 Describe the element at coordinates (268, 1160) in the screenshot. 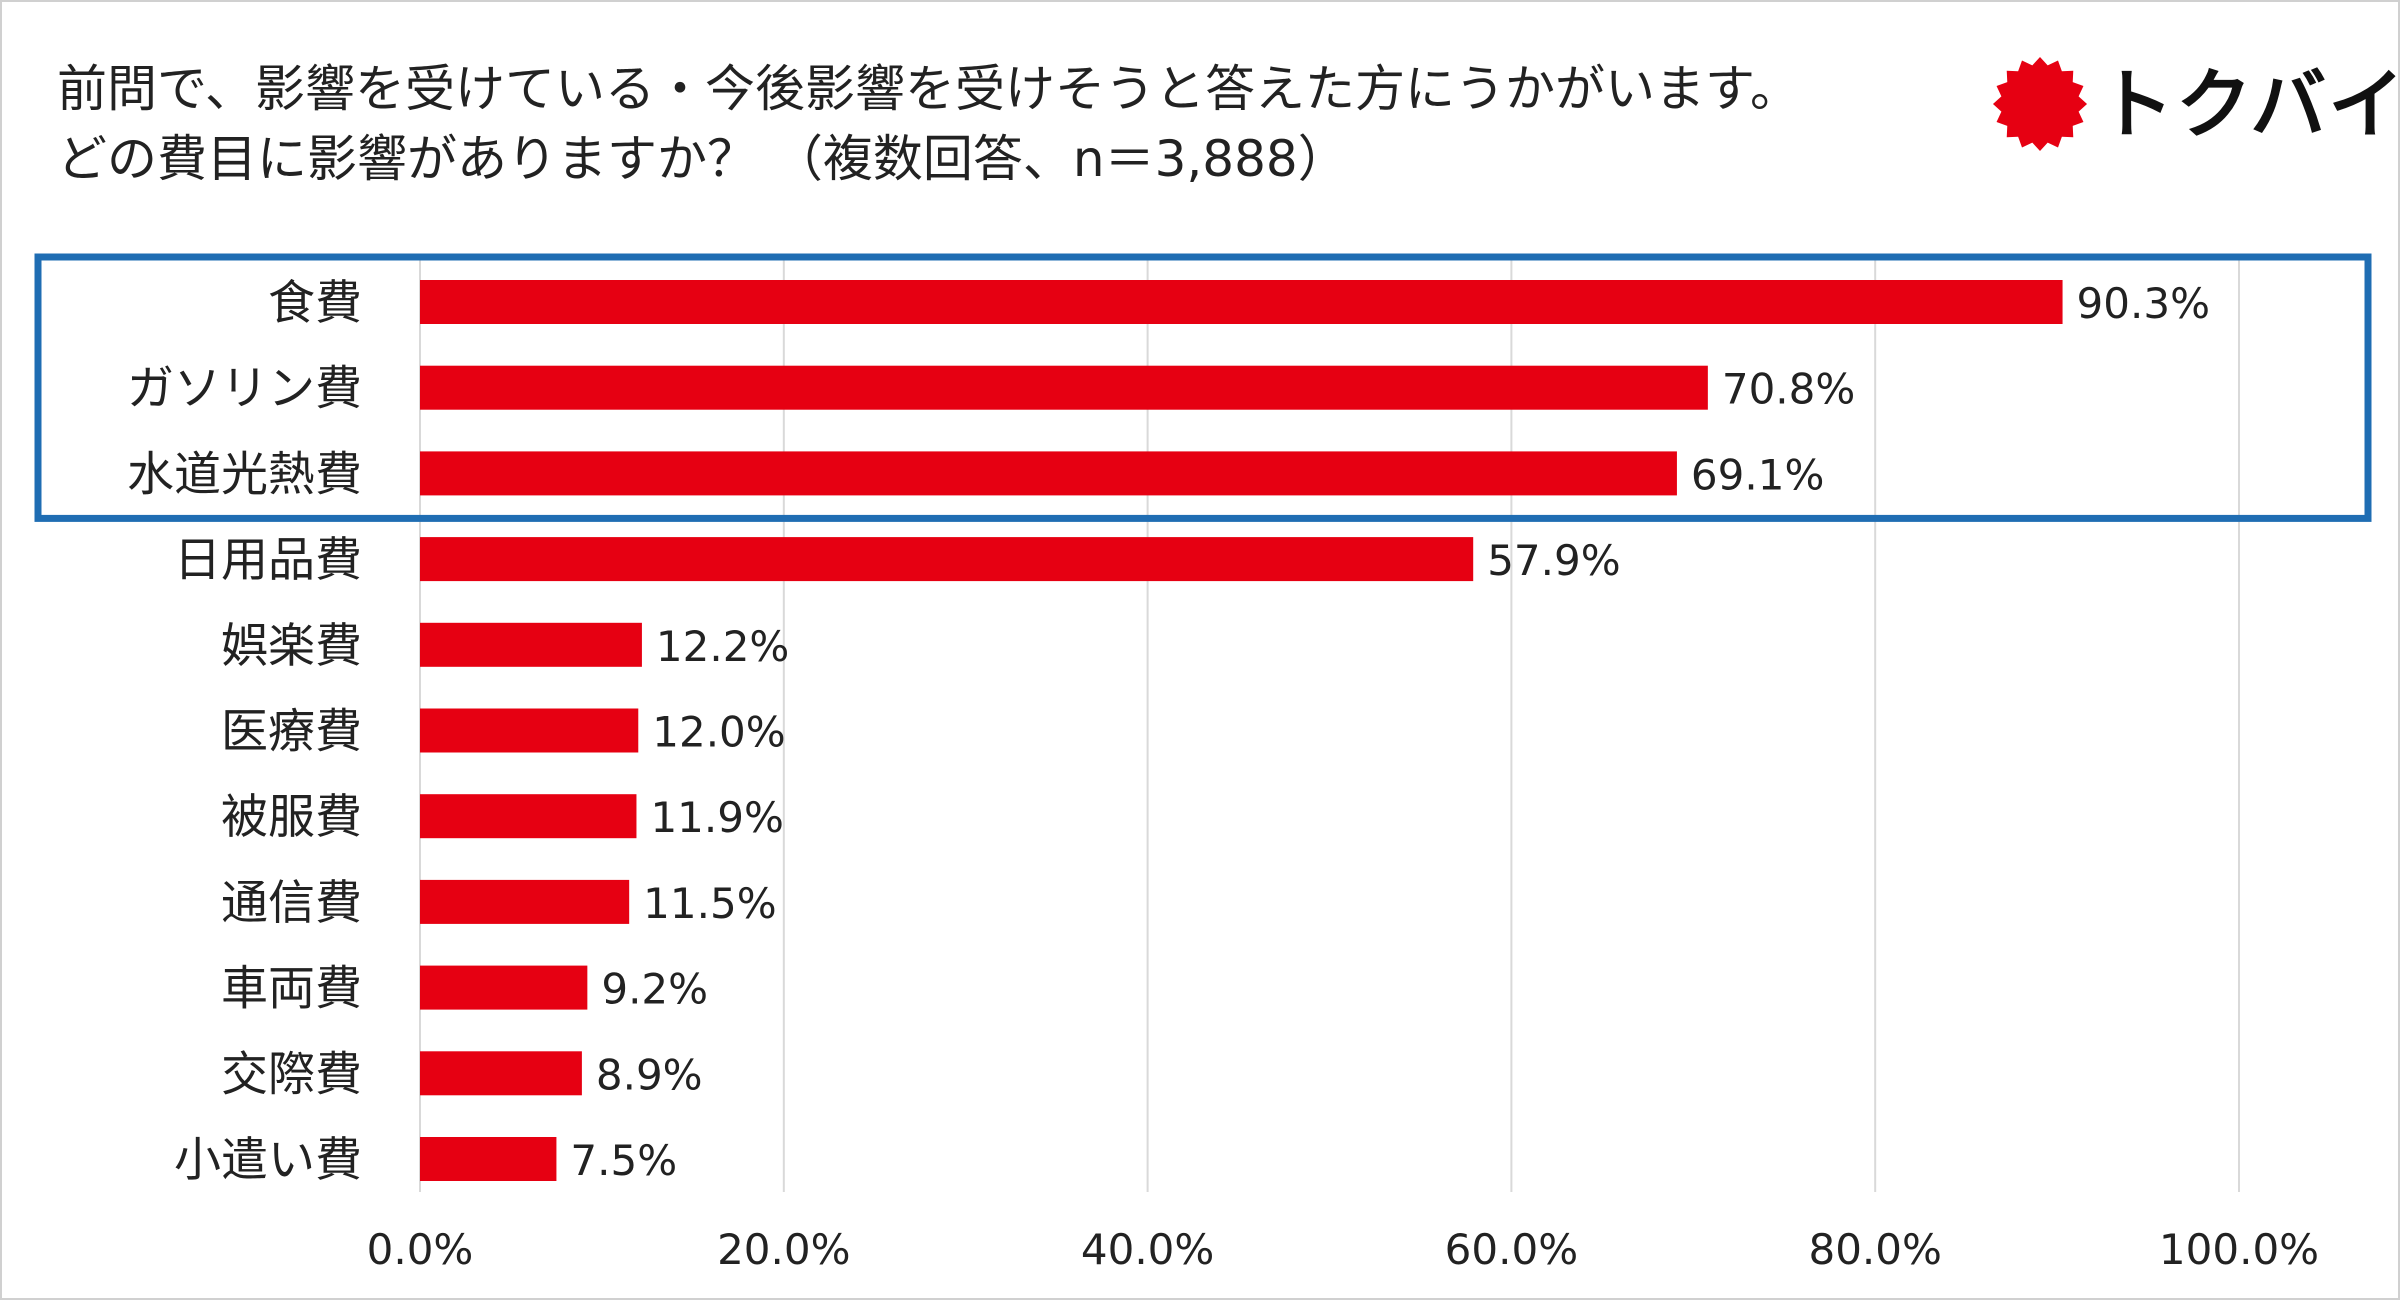

I see `category-label-11: 小遣い費` at that location.